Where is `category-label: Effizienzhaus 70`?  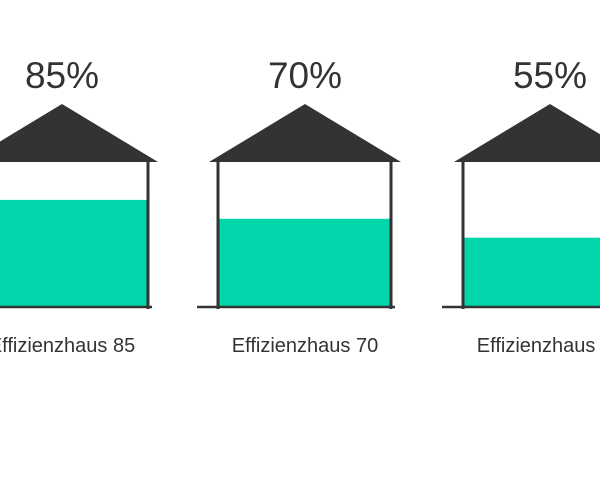
category-label: Effizienzhaus 70 is located at coordinates (305, 346).